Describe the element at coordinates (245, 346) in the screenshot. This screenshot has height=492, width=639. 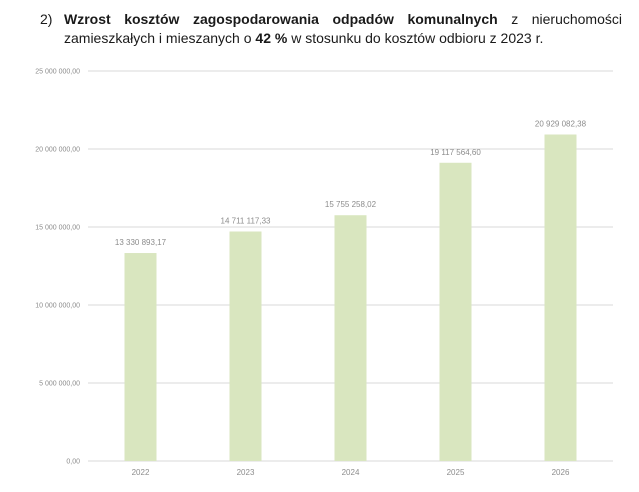
I see `bar-2023` at that location.